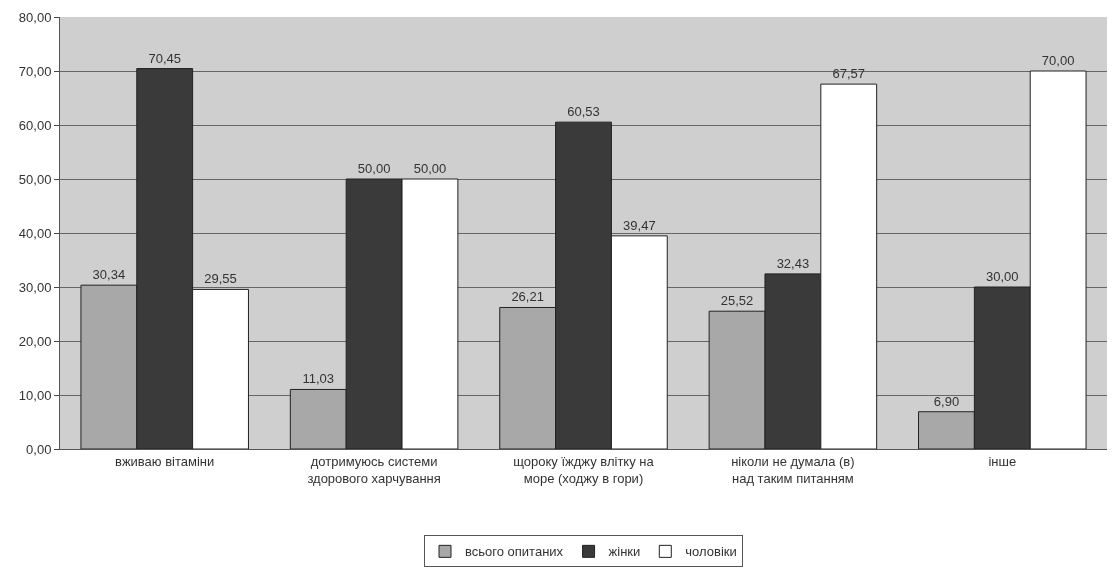  What do you see at coordinates (1058, 60) in the screenshot?
I see `data-label: 70,00` at bounding box center [1058, 60].